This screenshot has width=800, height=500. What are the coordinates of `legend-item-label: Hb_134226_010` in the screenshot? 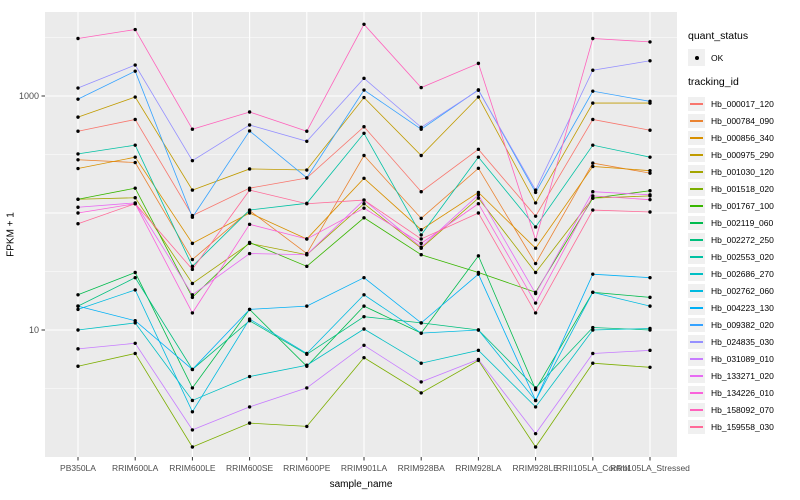 It's located at (742, 392).